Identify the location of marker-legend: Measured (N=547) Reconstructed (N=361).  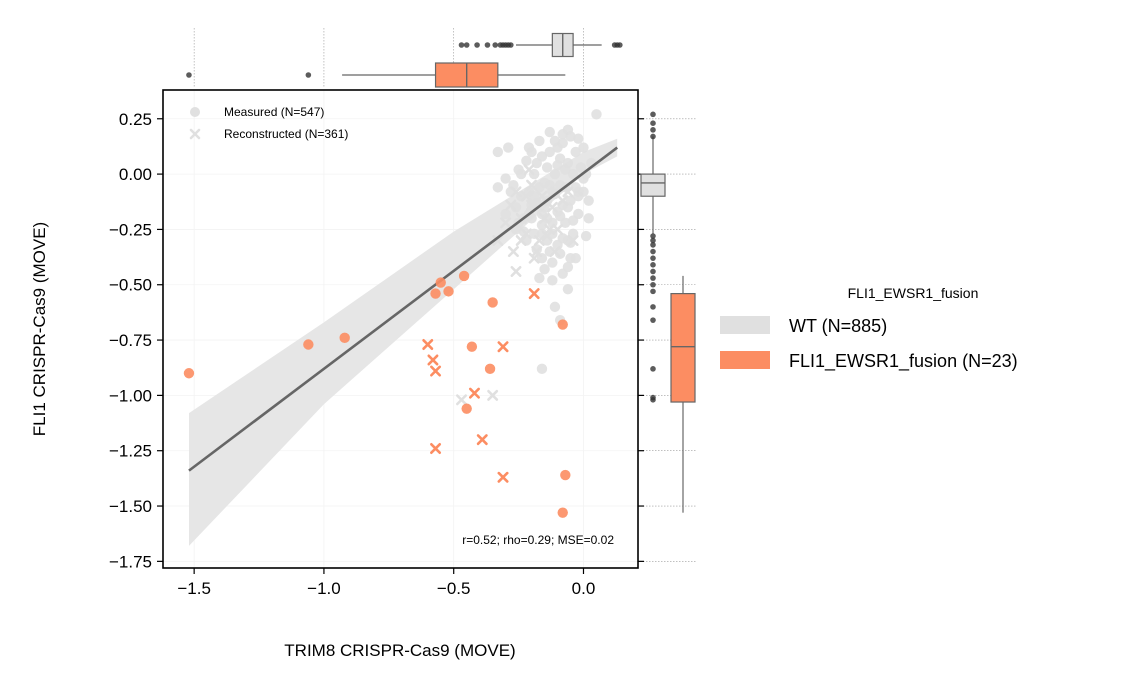
(268, 123).